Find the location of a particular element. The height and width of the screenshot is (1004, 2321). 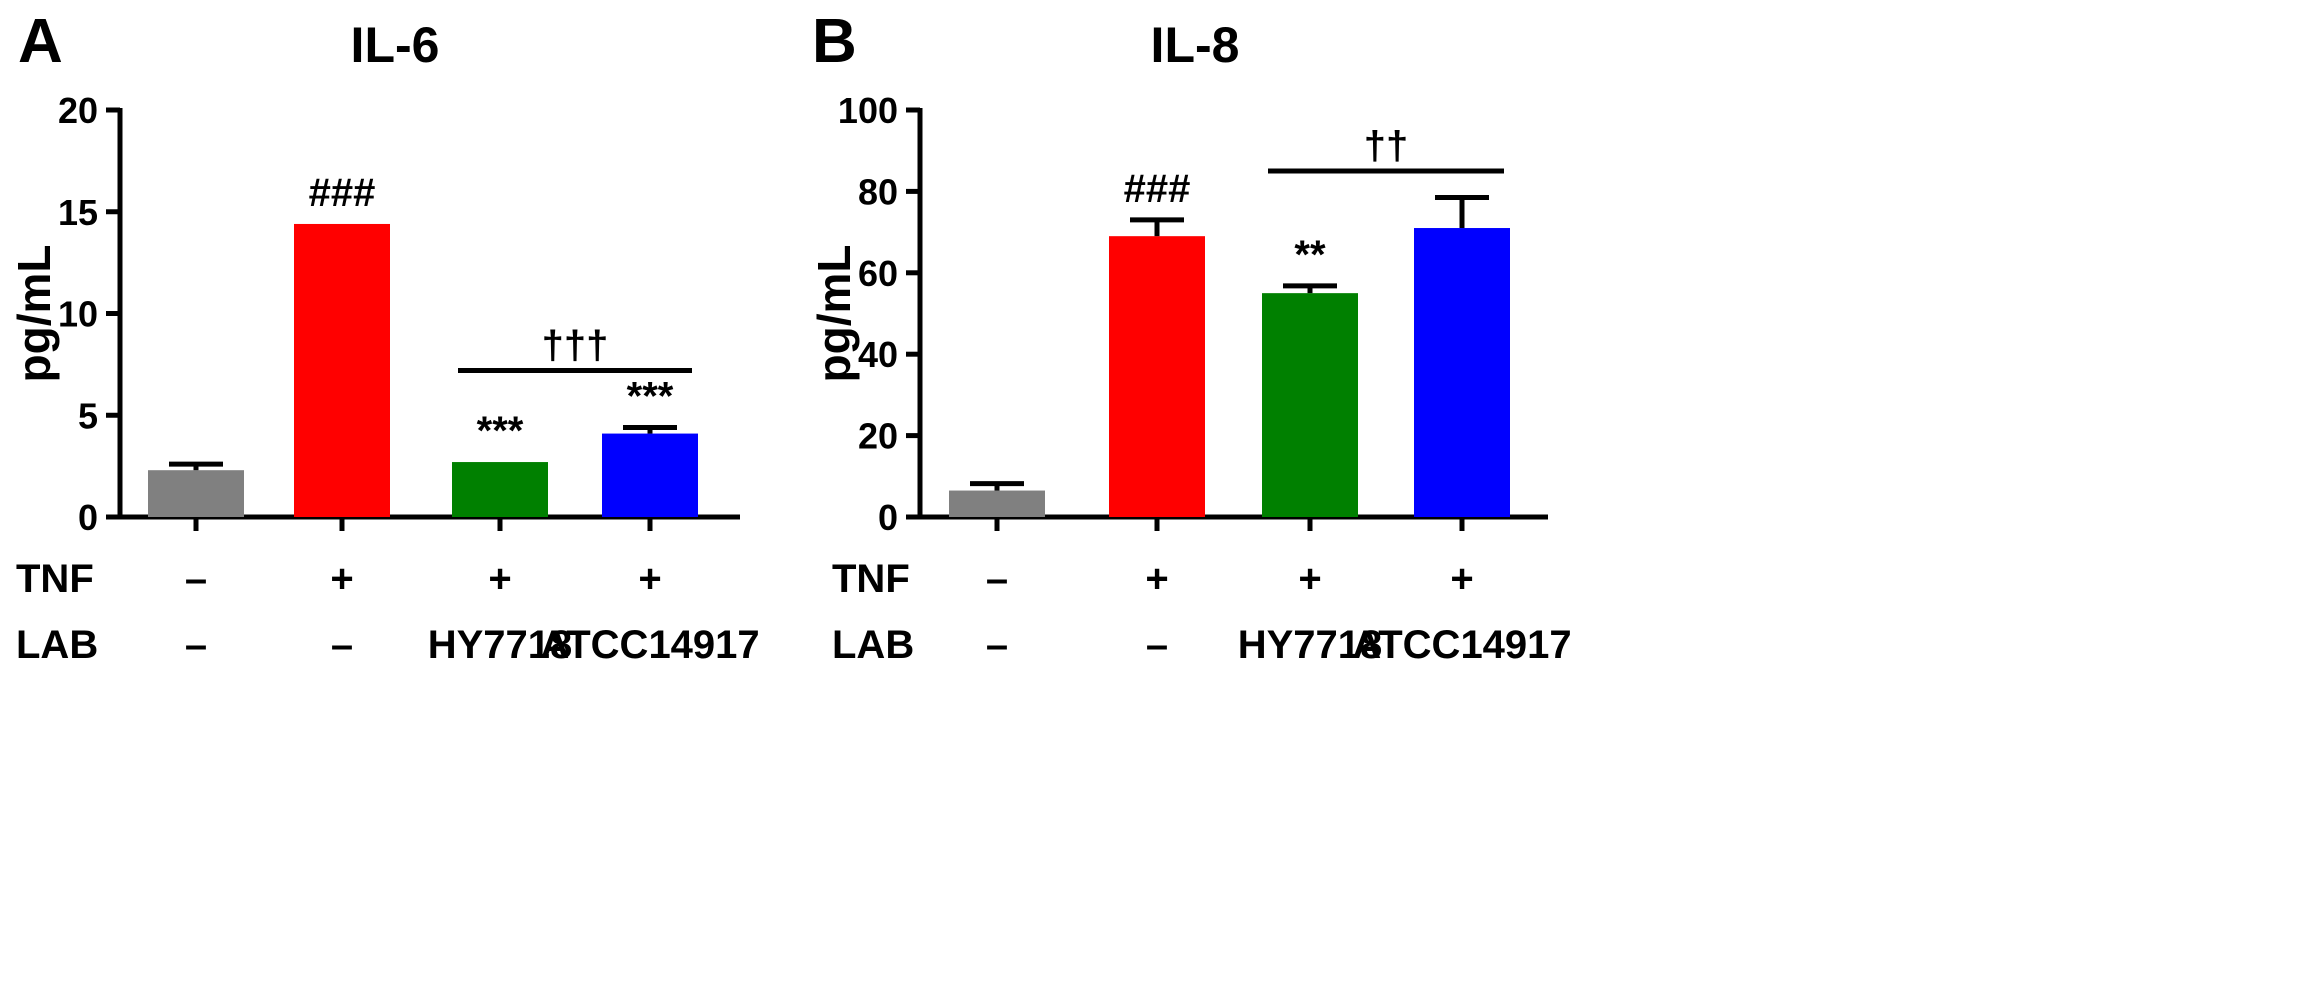

y-tick-label: 5 is located at coordinates (88, 415).